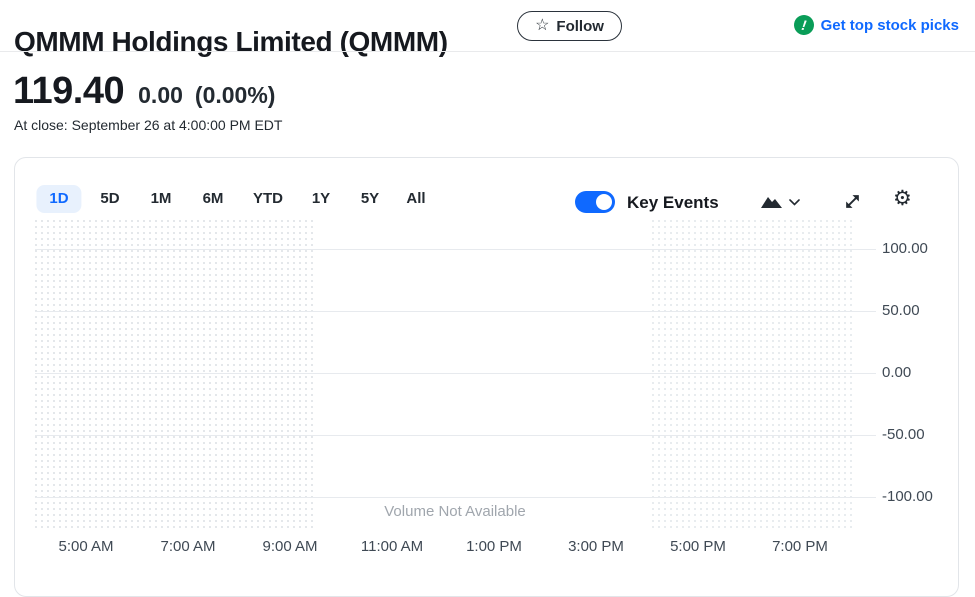  Describe the element at coordinates (494, 546) in the screenshot. I see `x-axis-label: 1:00 PM` at that location.